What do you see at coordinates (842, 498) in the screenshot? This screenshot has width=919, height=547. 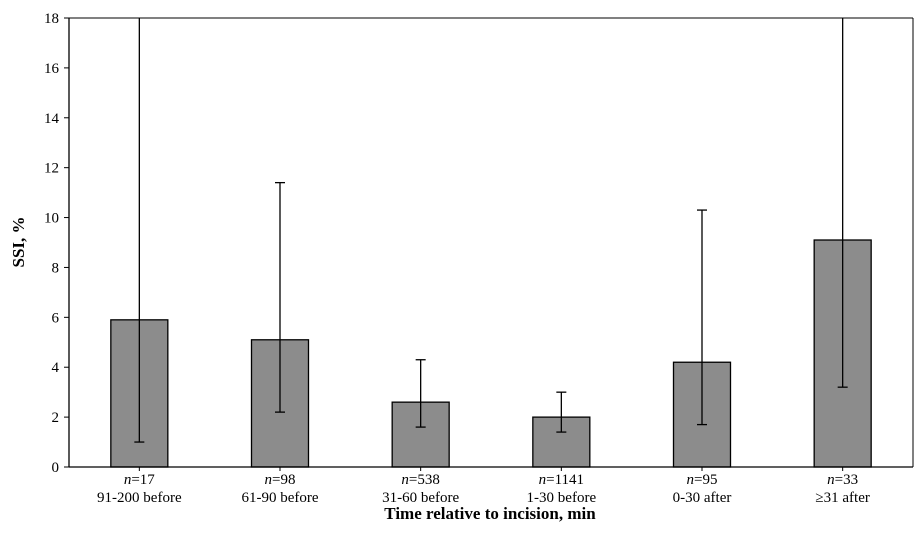 I see `x-category-label: ≥31 after` at bounding box center [842, 498].